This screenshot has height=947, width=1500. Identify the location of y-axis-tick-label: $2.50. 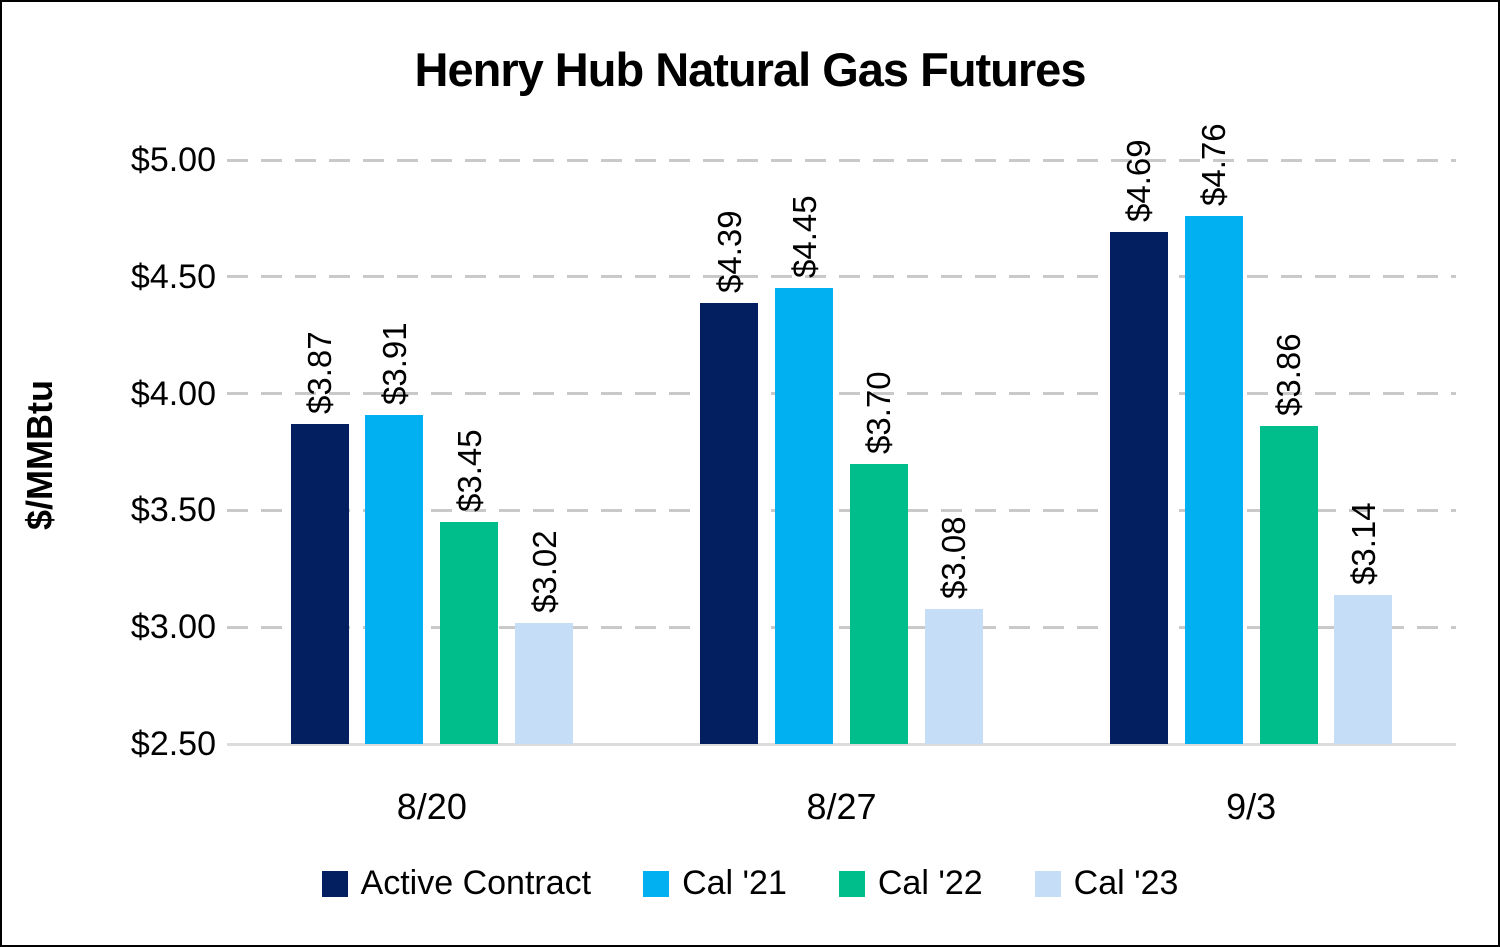
(173, 744).